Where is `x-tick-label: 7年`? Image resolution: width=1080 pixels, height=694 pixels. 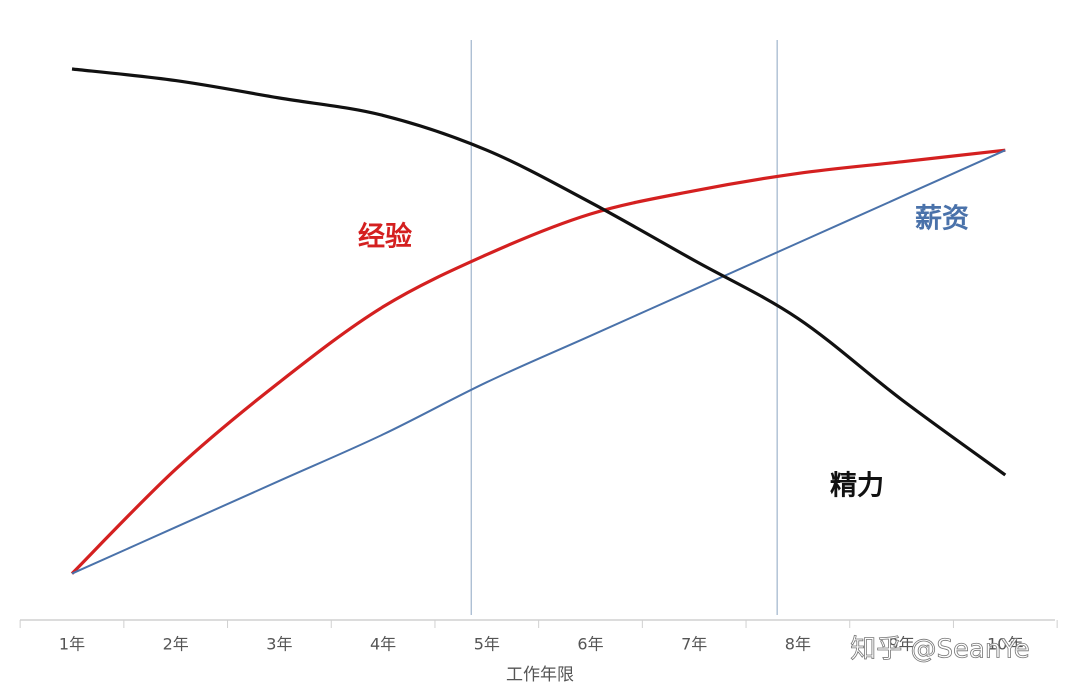
x-tick-label: 7年 is located at coordinates (694, 644).